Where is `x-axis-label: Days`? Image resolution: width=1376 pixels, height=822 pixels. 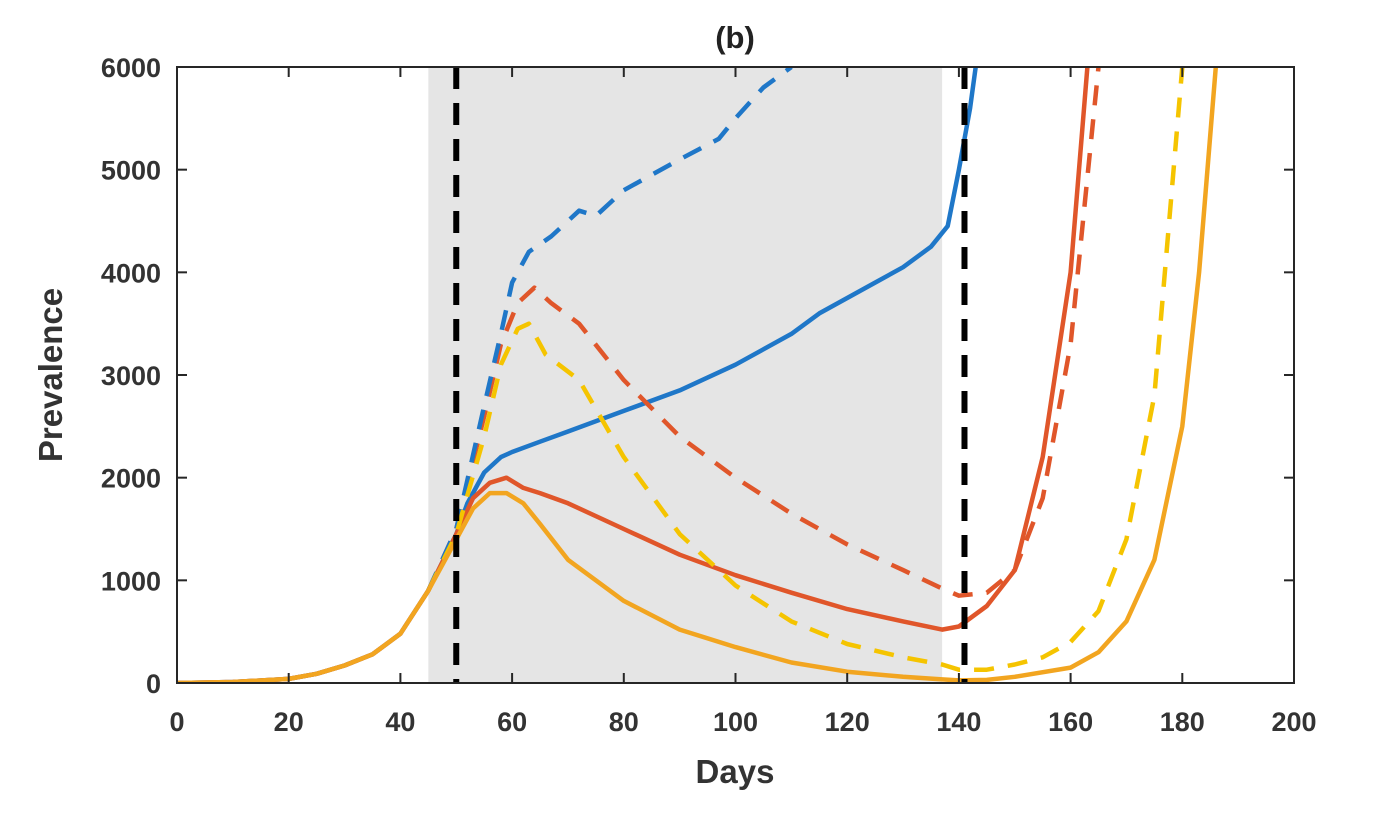 x-axis-label: Days is located at coordinates (735, 771).